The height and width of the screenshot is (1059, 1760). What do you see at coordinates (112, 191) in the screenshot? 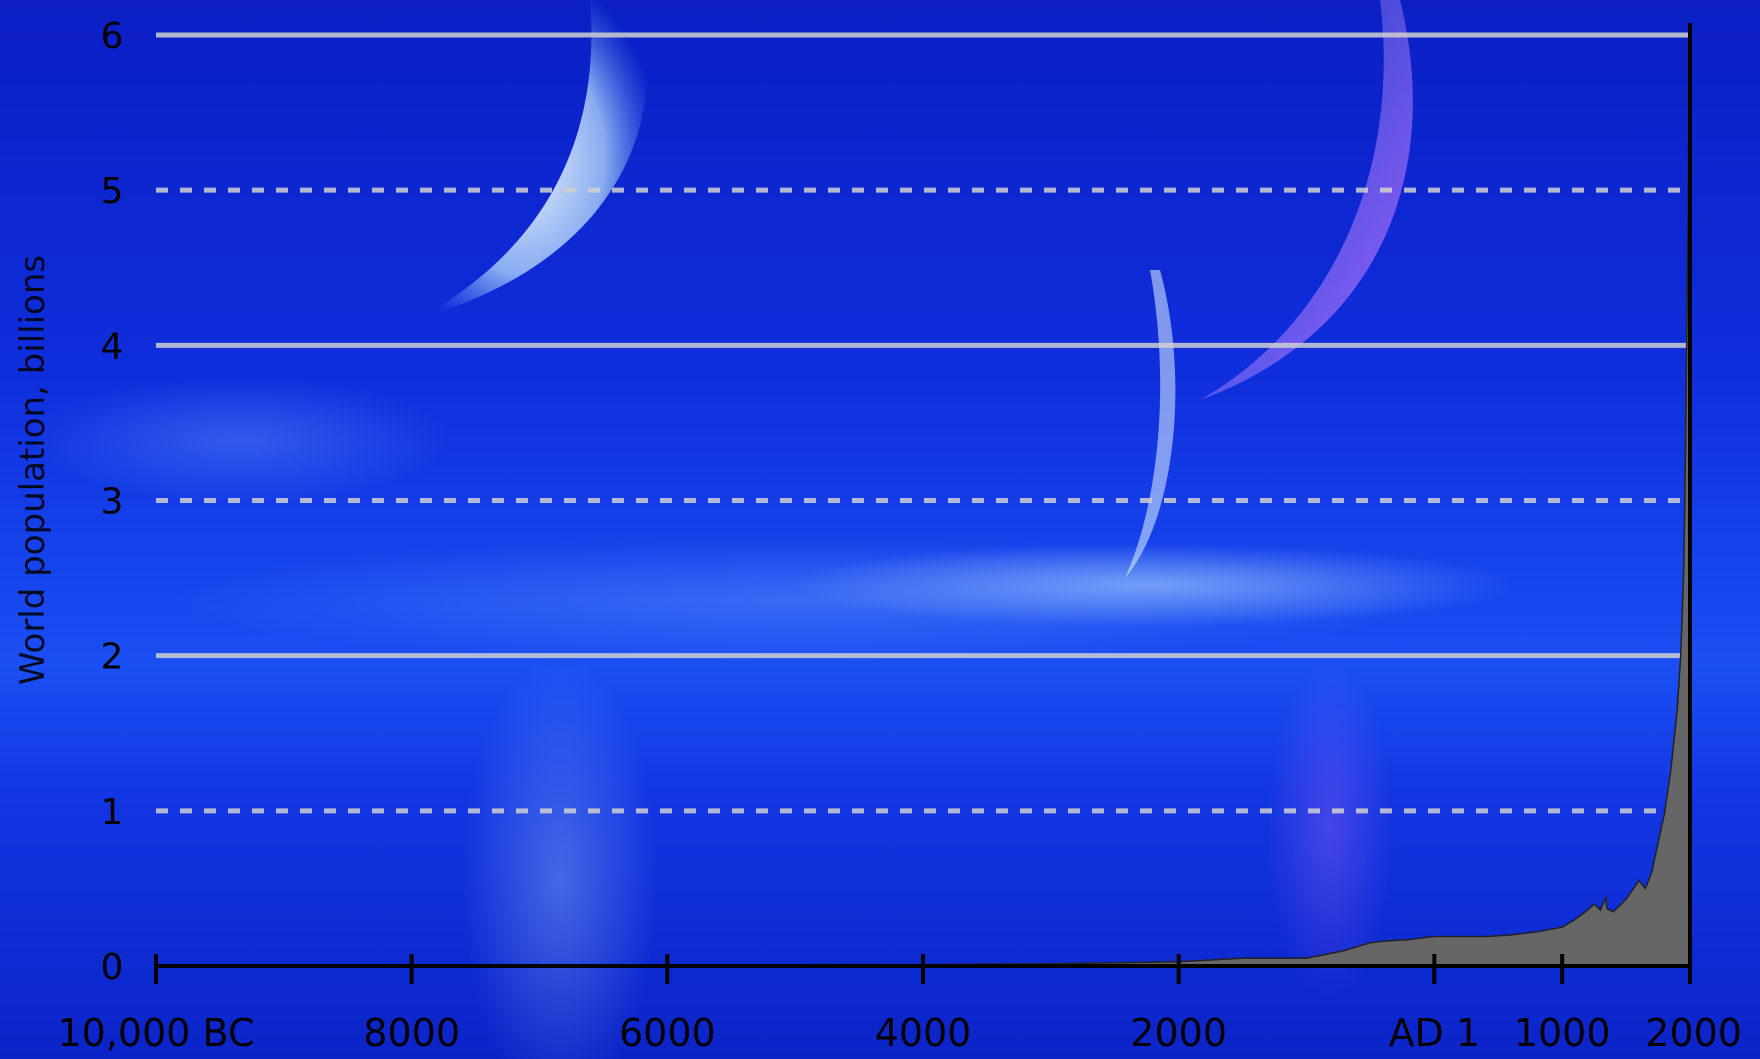
I see `y-tick-label: 5` at bounding box center [112, 191].